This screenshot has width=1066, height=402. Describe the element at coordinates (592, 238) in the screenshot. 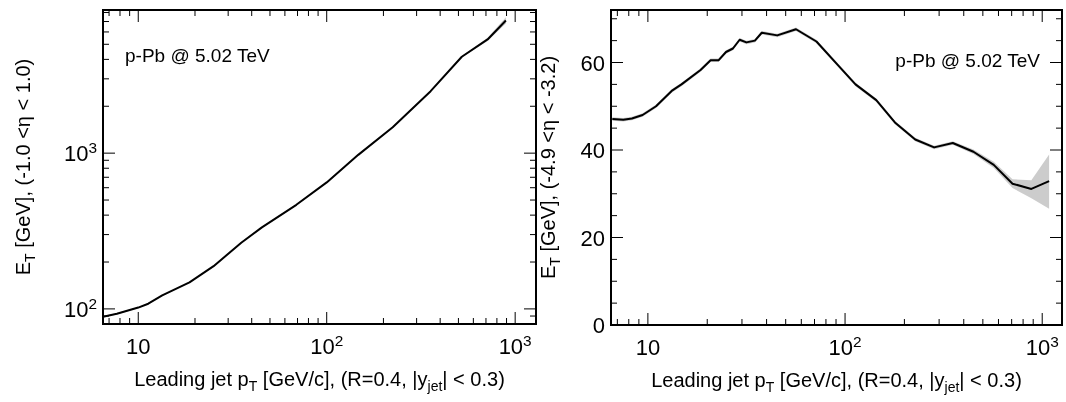

I see `y-tick-label: 20` at that location.